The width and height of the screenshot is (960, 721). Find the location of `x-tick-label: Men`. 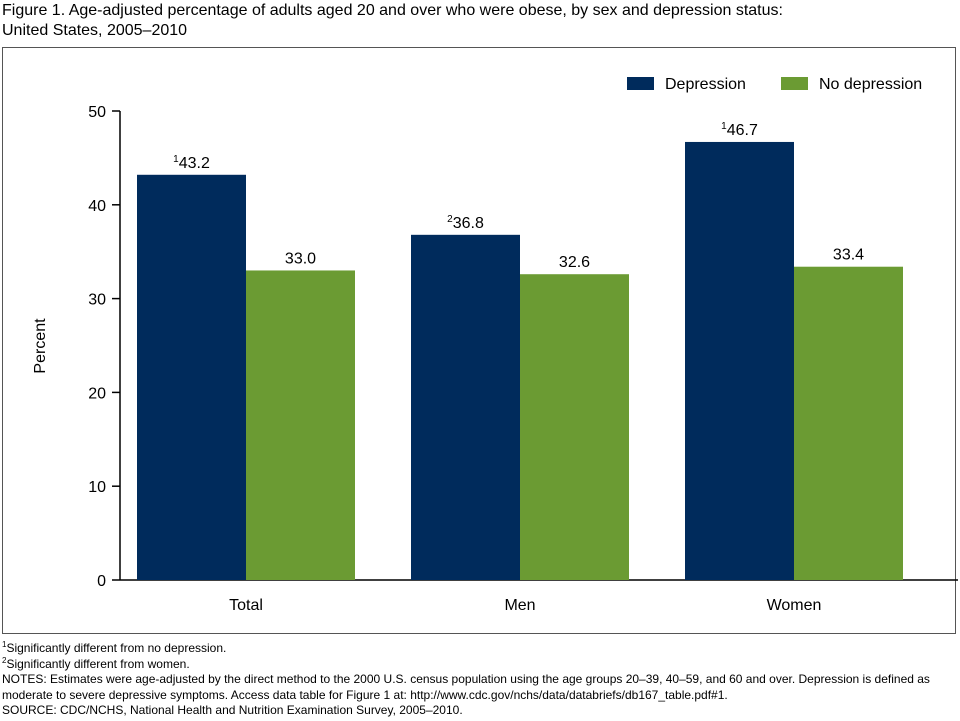

x-tick-label: Men is located at coordinates (519, 605).